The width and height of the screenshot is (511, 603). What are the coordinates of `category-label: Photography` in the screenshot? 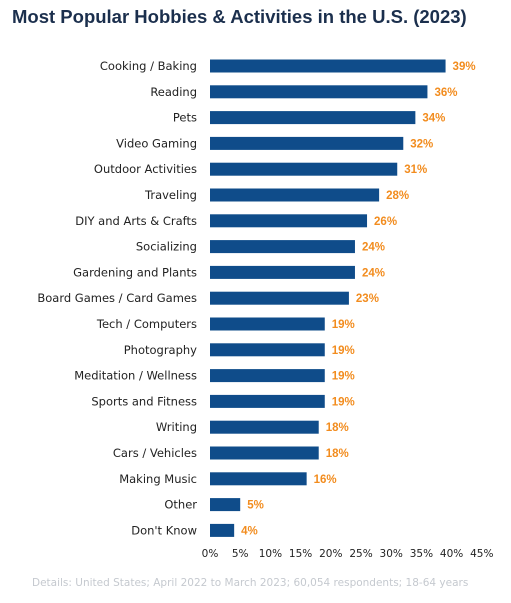 It's located at (160, 350).